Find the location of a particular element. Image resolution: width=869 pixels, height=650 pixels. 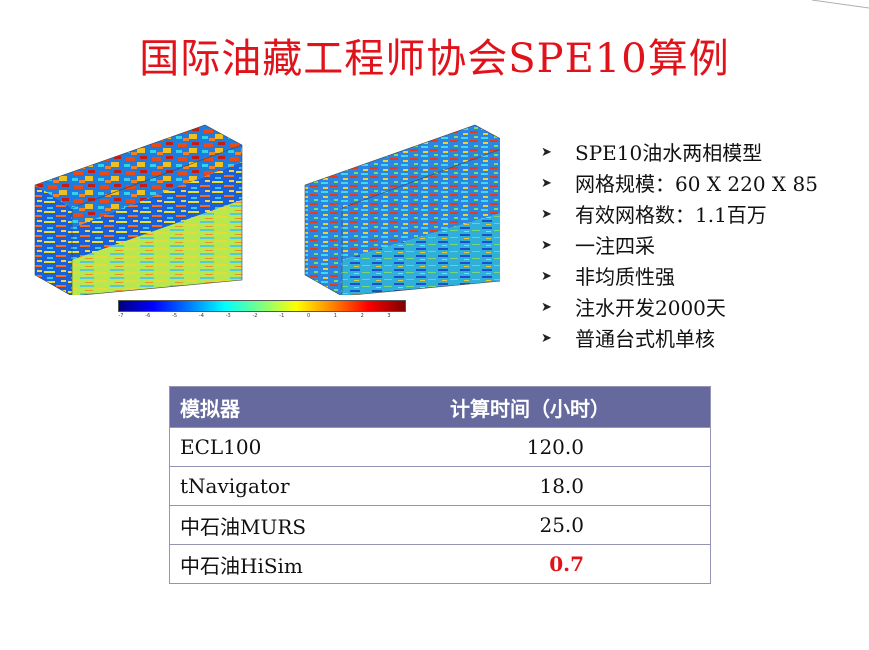

table-header-row: 模拟器 计算时间（小时） is located at coordinates (440, 407).